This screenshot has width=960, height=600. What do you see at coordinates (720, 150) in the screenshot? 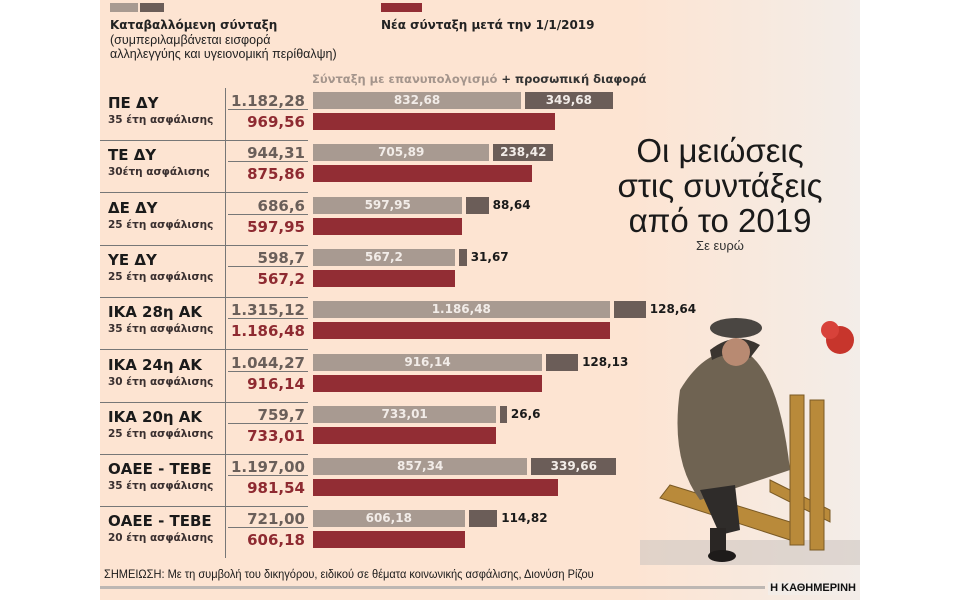
I see `title-line-1: Οι μειώσεις` at bounding box center [720, 150].